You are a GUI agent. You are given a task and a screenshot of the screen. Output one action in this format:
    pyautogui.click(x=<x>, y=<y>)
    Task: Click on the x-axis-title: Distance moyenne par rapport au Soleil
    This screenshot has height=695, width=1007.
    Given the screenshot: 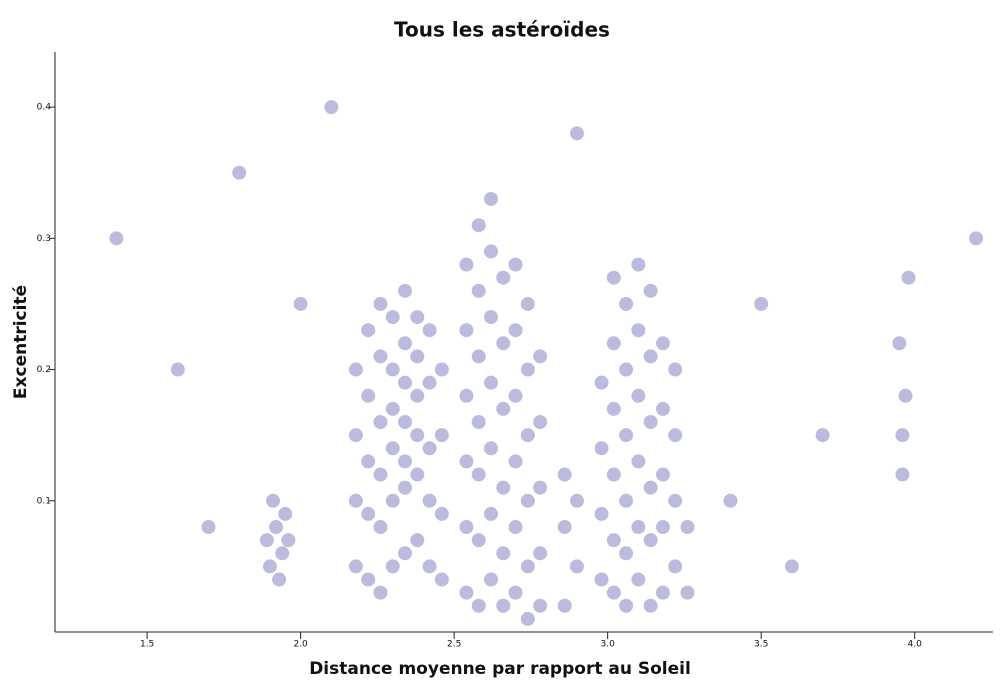 What is the action you would take?
    pyautogui.click(x=500, y=669)
    